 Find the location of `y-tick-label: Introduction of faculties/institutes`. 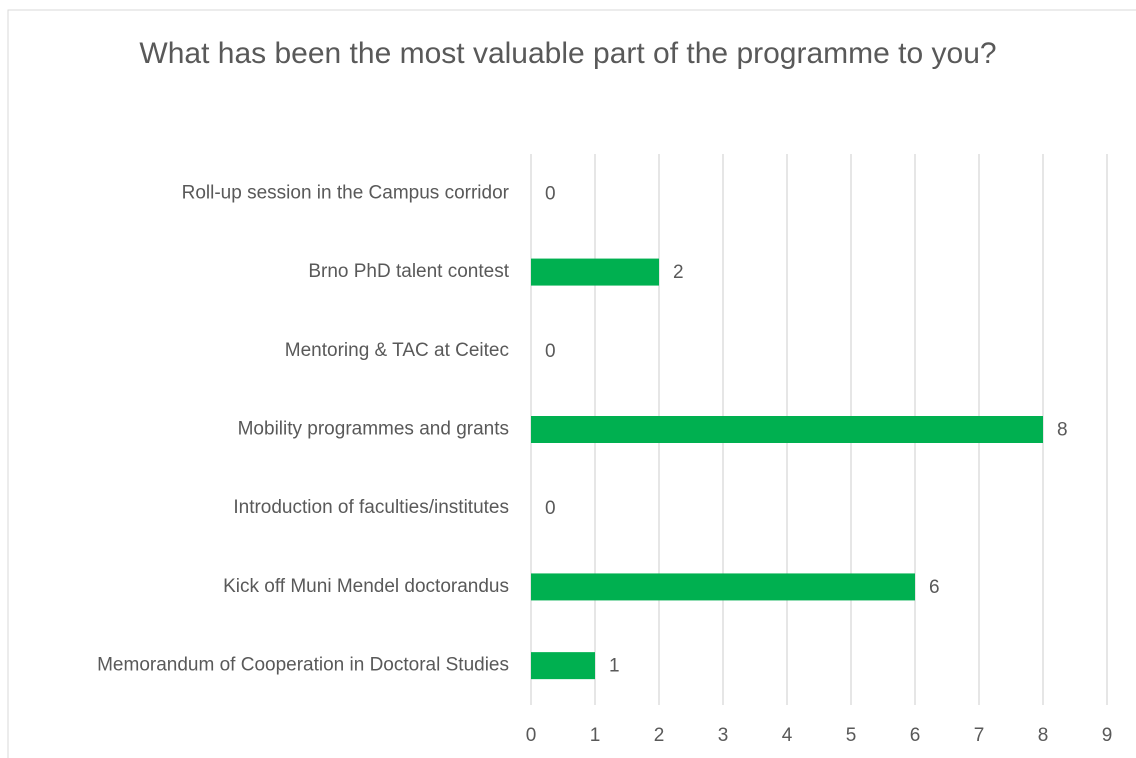

y-tick-label: Introduction of faculties/institutes is located at coordinates (371, 507).